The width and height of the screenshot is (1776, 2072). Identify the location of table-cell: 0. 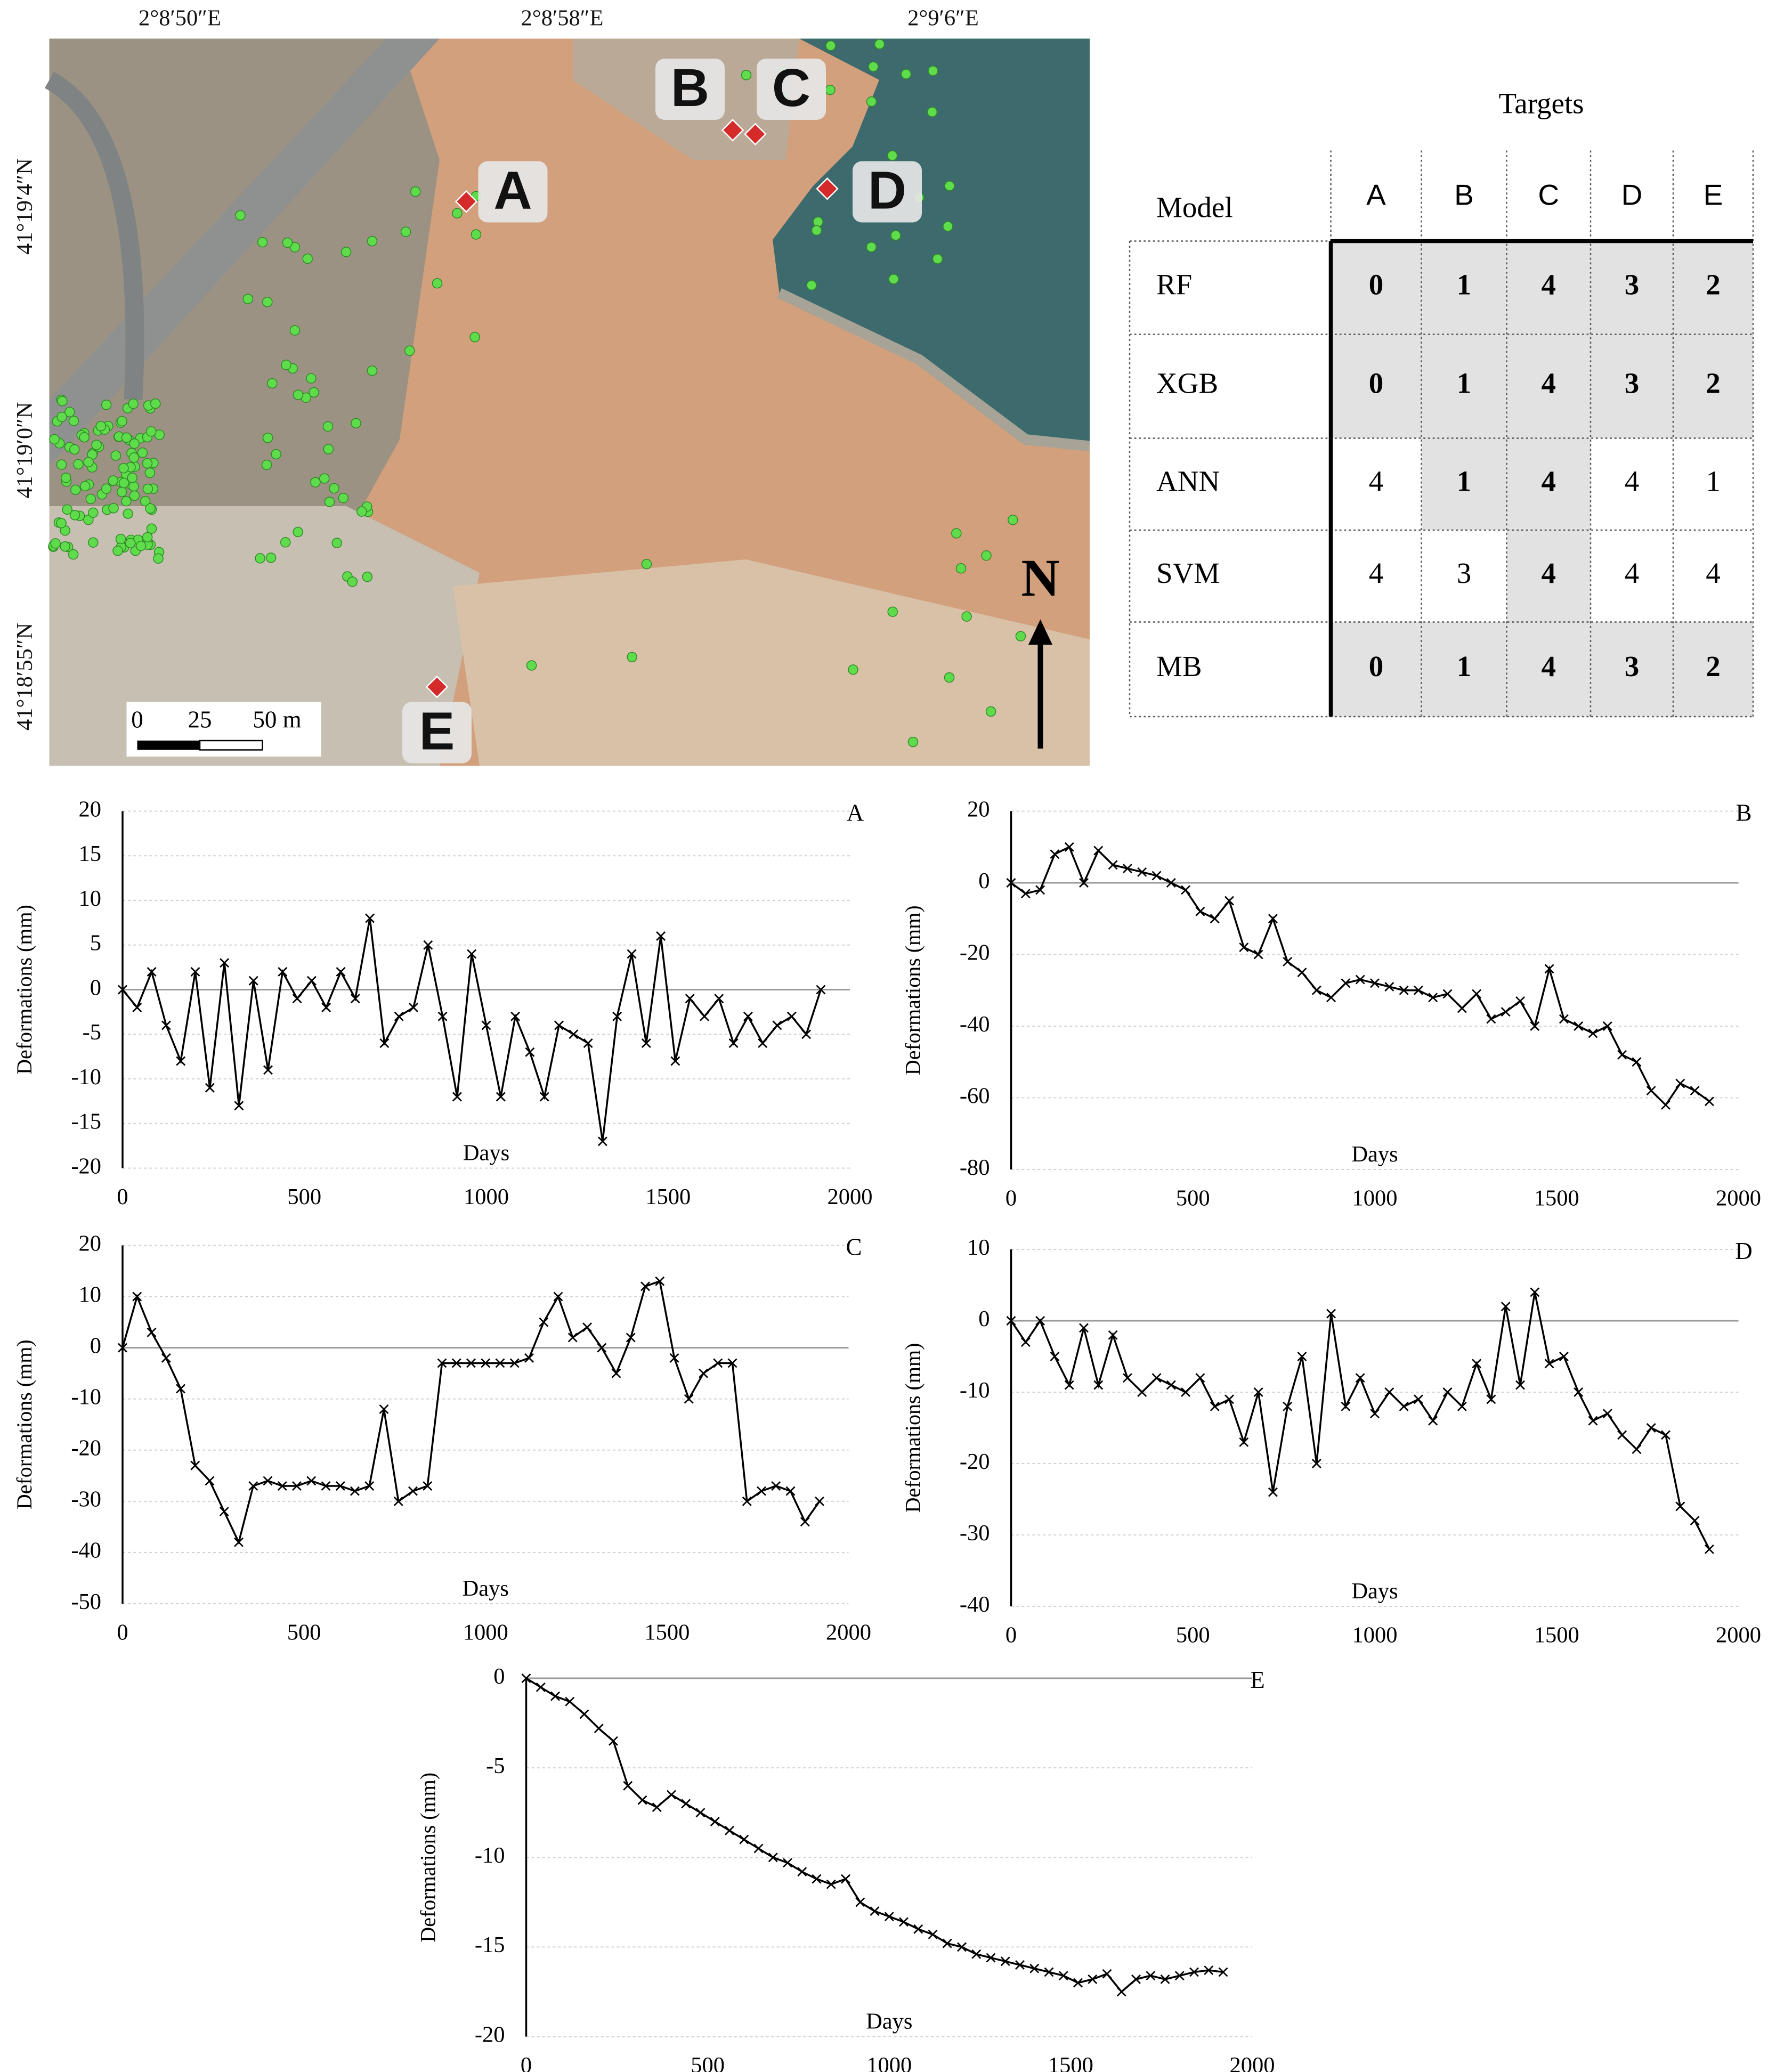
(1376, 384).